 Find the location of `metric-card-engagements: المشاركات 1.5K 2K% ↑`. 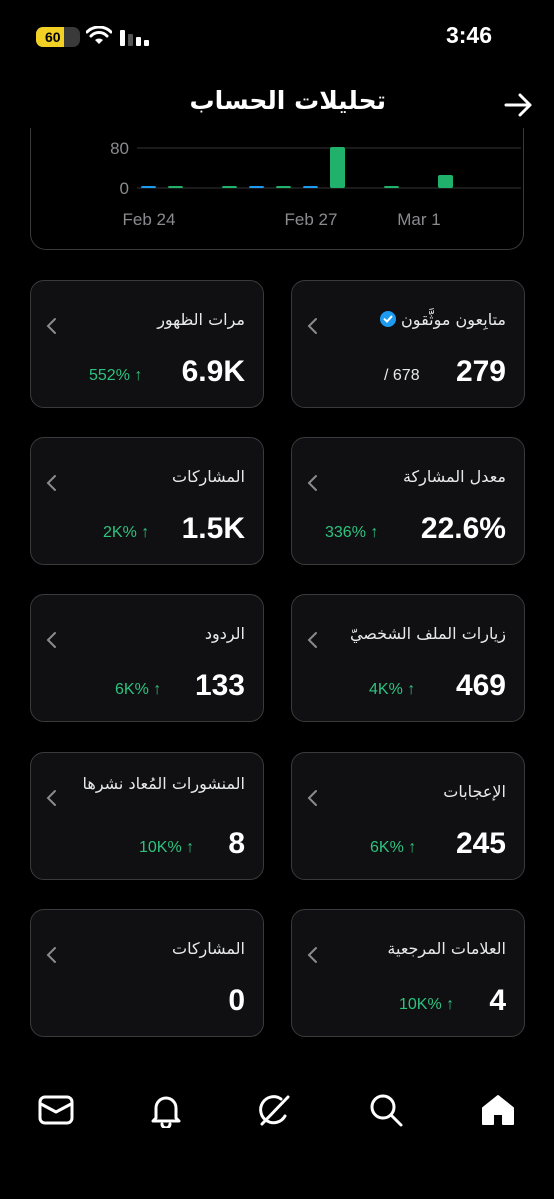

metric-card-engagements: المشاركات 1.5K 2K% ↑ is located at coordinates (147, 501).